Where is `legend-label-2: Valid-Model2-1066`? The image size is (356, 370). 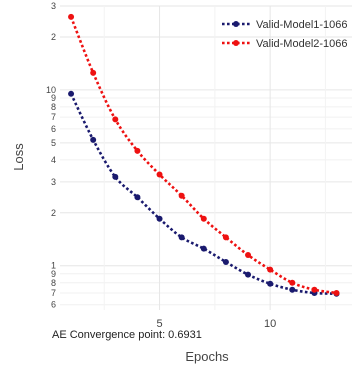
legend-label-2: Valid-Model2-1066 is located at coordinates (302, 44).